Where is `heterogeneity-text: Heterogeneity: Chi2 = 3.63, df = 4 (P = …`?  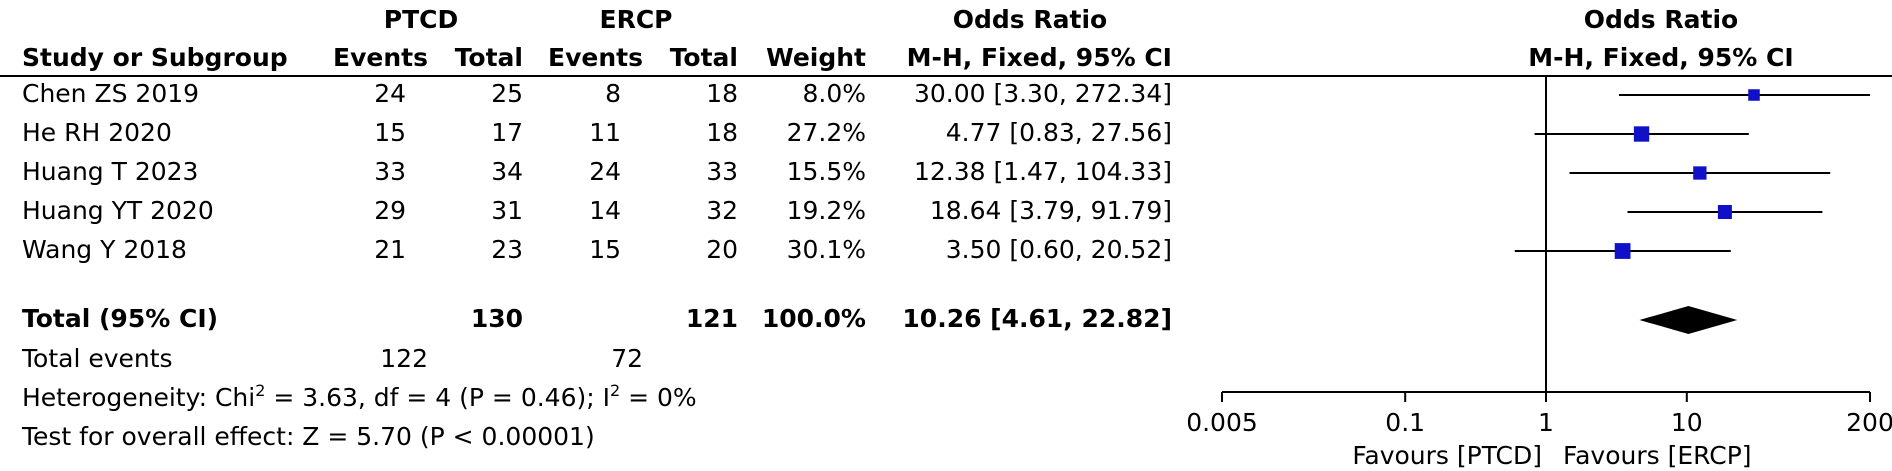 heterogeneity-text: Heterogeneity: Chi2 = 3.63, df = 4 (P = … is located at coordinates (359, 396).